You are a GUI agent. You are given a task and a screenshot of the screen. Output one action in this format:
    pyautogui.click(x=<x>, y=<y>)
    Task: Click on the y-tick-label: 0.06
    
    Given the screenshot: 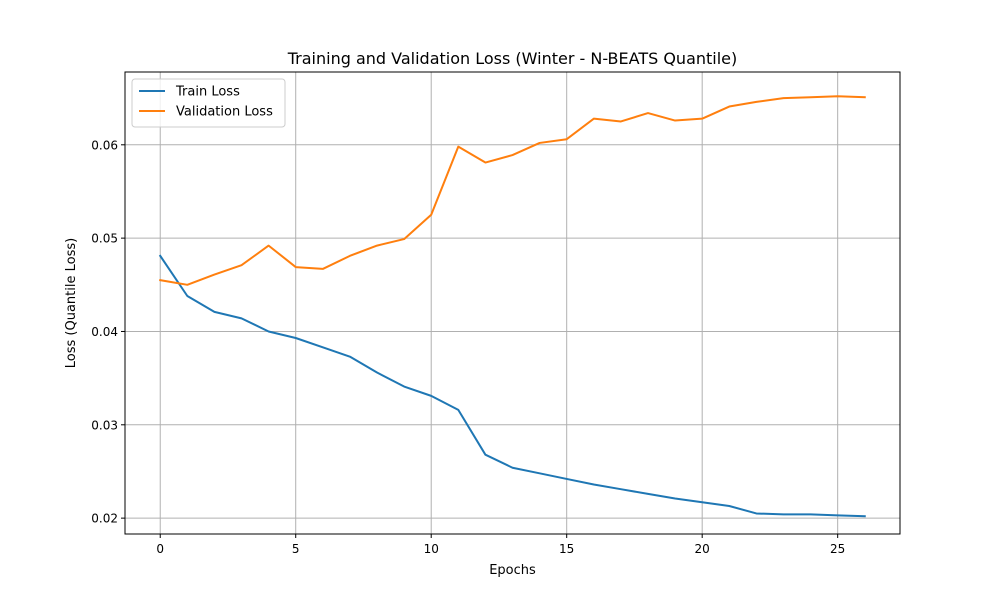 What is the action you would take?
    pyautogui.click(x=104, y=145)
    